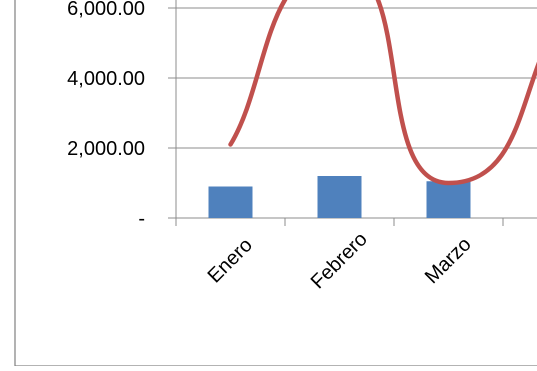  I want to click on bar-enero, so click(231, 203).